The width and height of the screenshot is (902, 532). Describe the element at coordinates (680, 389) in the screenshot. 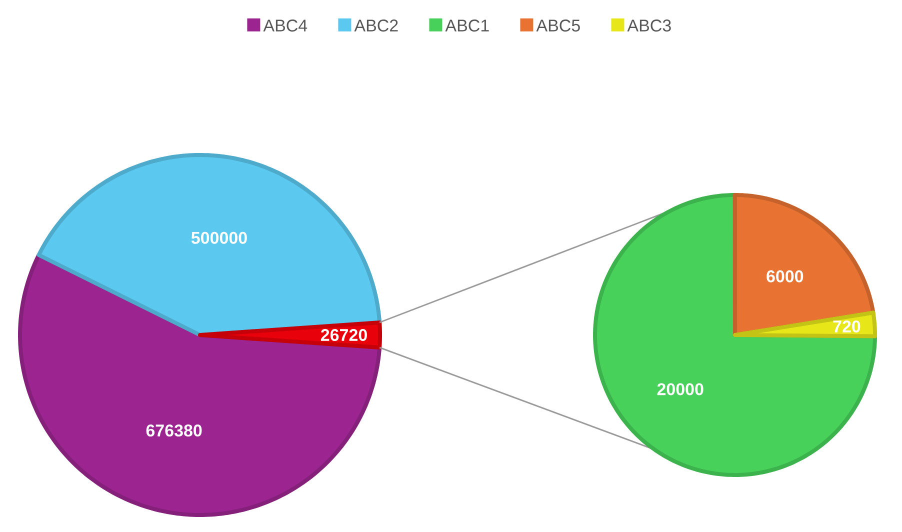

I see `data-label: 20000` at that location.